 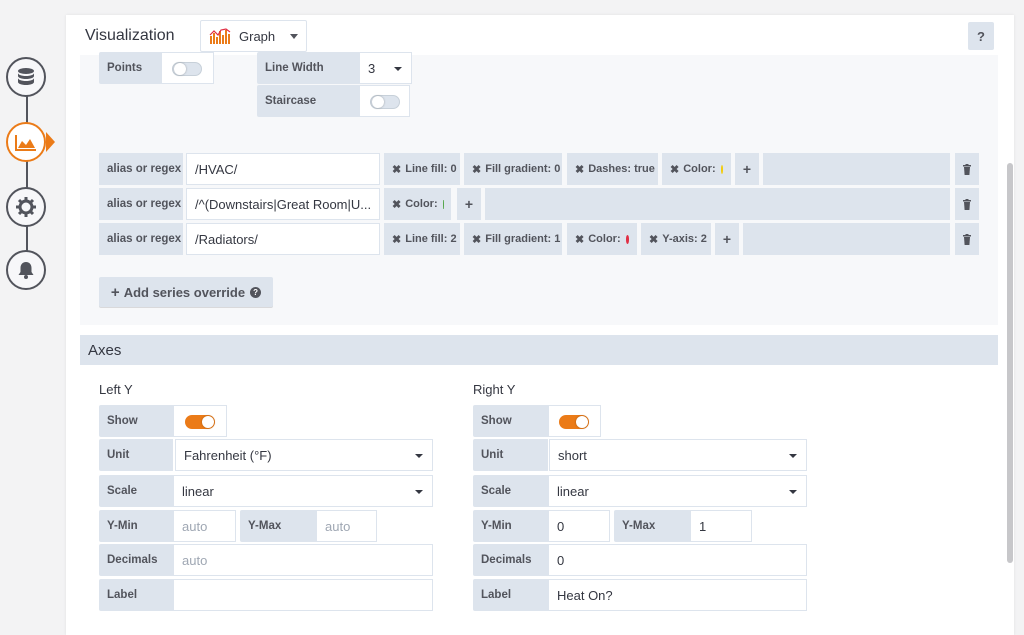 I want to click on left-y-unit-select: Fahrenheit (°F), so click(x=304, y=455).